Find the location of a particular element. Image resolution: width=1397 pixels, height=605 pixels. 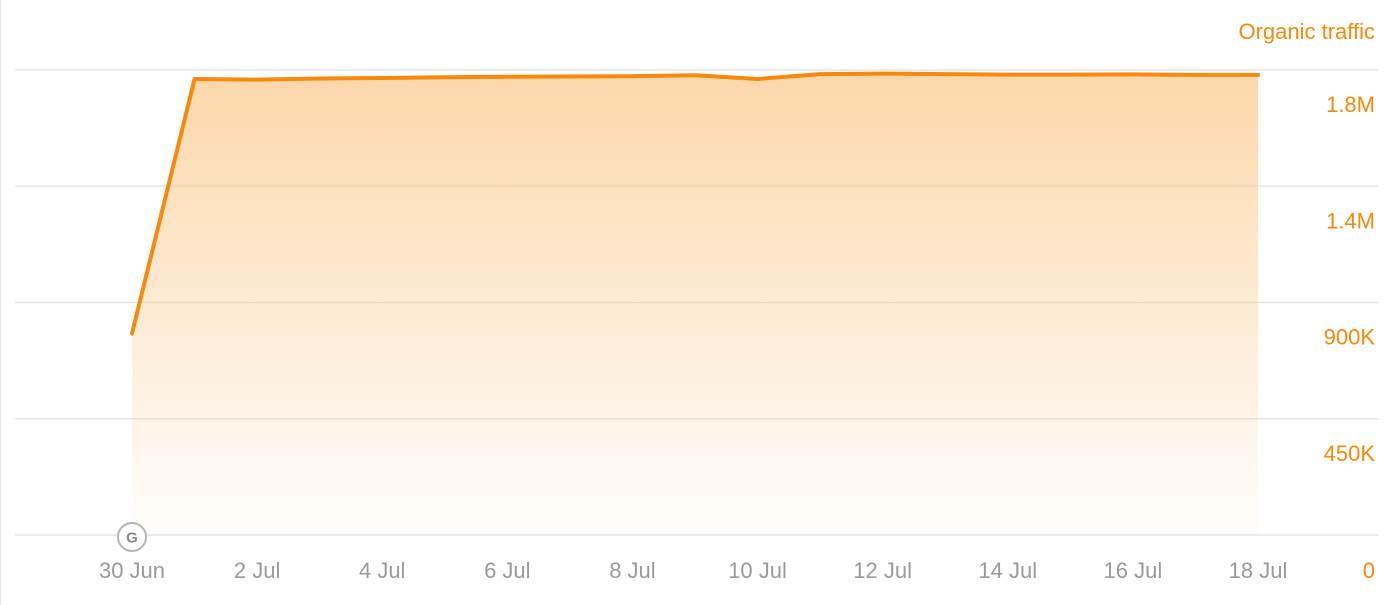

x-tick-label: 16 Jul is located at coordinates (1133, 570).